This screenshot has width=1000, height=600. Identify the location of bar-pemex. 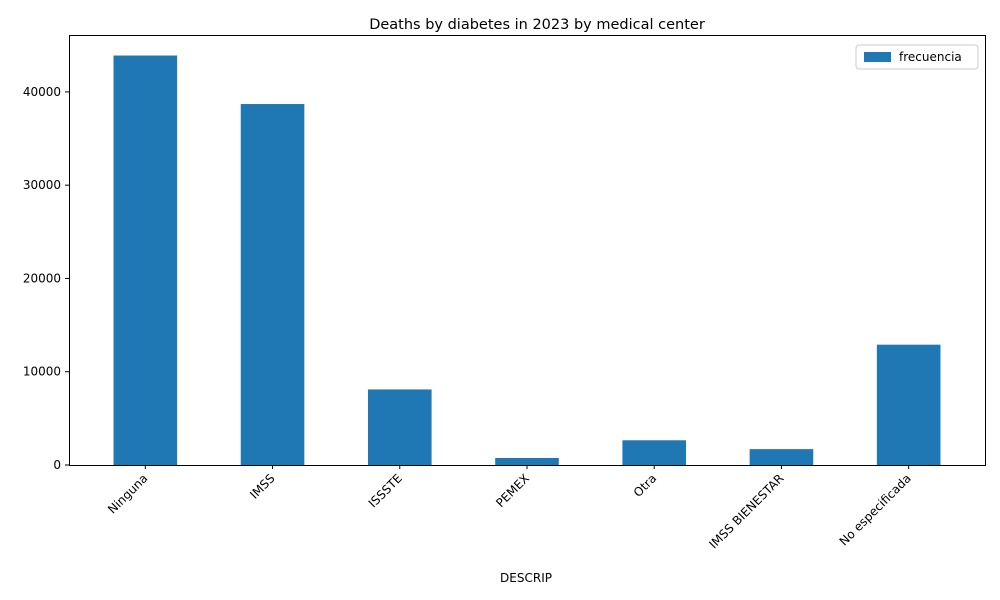
(527, 461).